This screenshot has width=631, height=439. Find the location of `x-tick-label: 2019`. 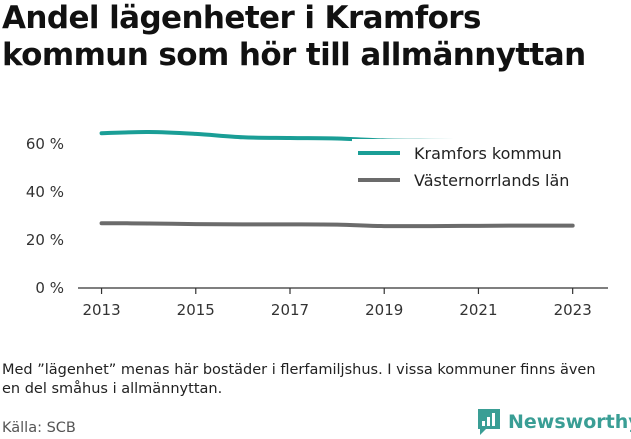

x-tick-label: 2019 is located at coordinates (384, 310).